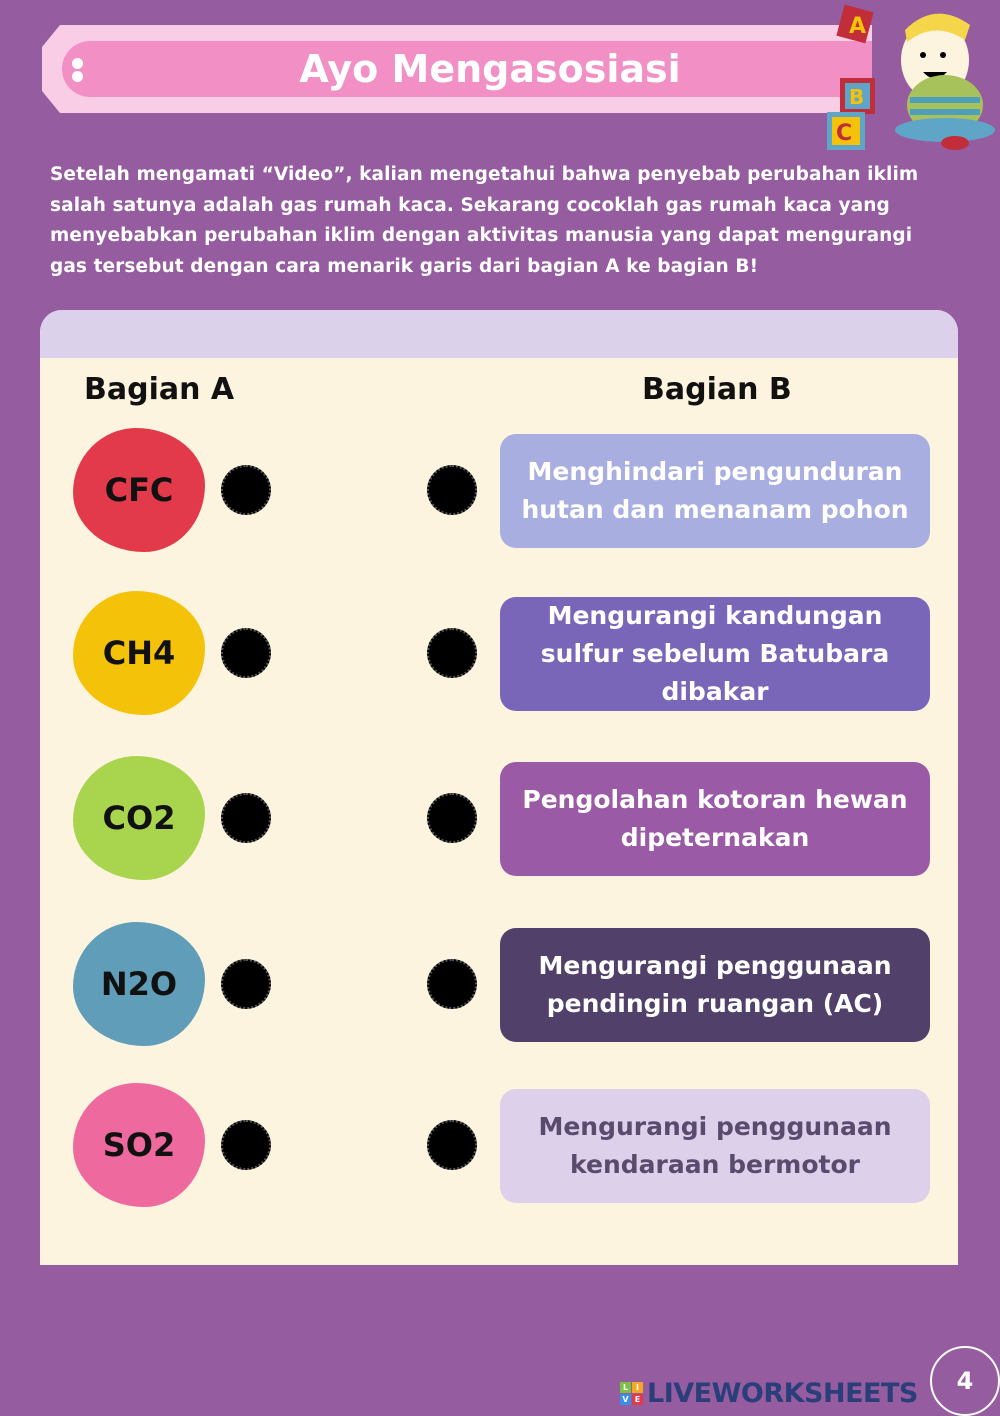 Image resolution: width=1000 pixels, height=1416 pixels. Describe the element at coordinates (856, 97) in the screenshot. I see `block-b-label: B` at that location.